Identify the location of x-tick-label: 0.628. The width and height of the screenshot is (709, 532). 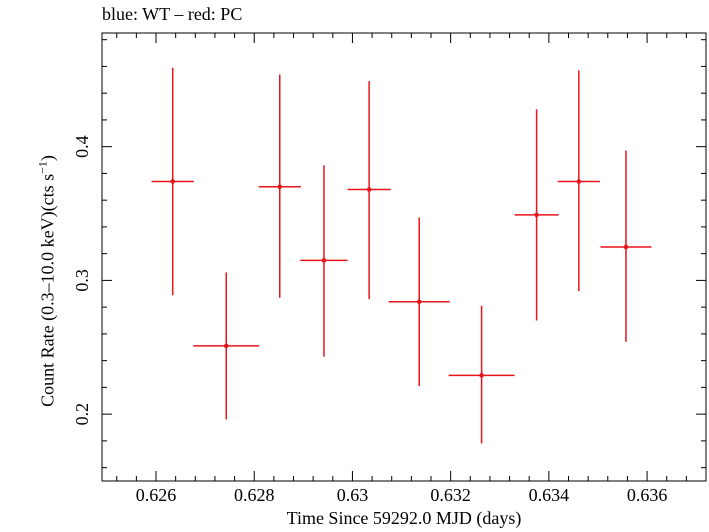
(254, 495).